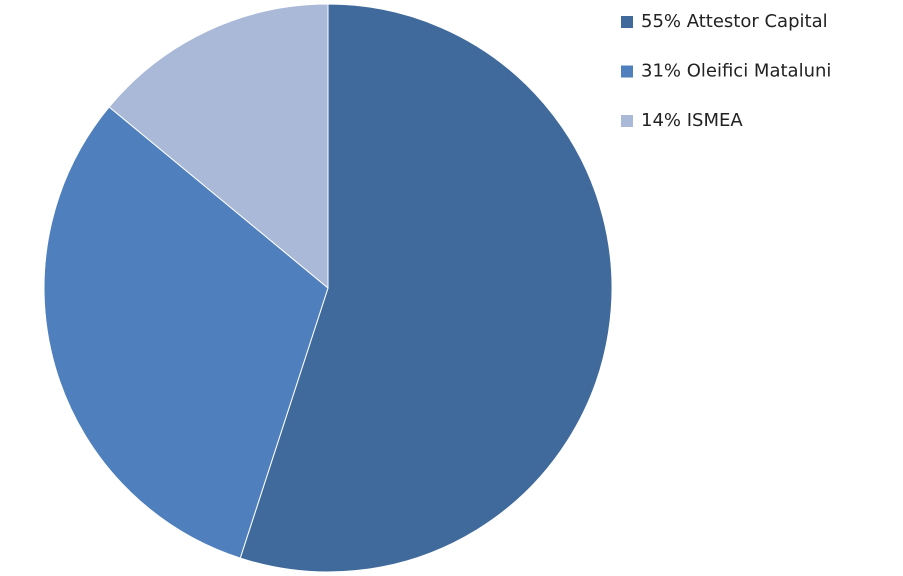  What do you see at coordinates (218, 146) in the screenshot?
I see `pie-slice` at bounding box center [218, 146].